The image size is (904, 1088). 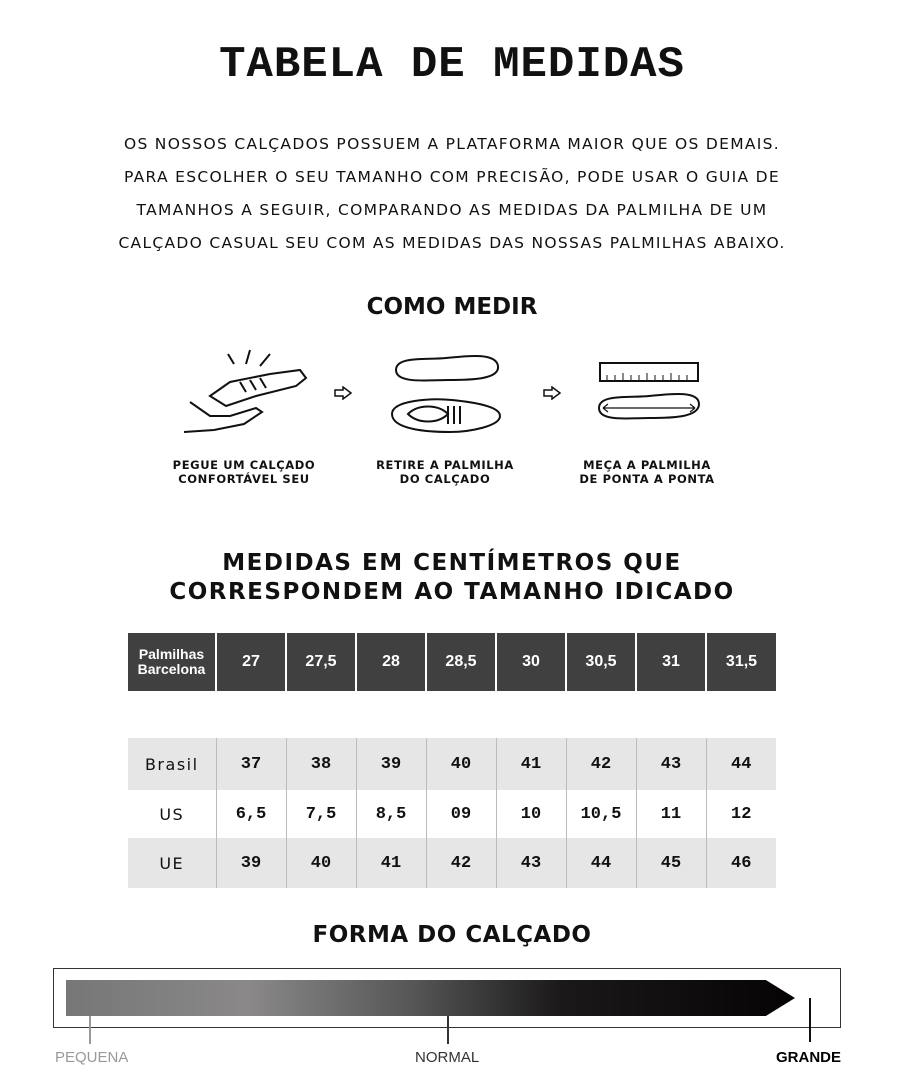 What do you see at coordinates (452, 65) in the screenshot?
I see `page-title: TABELA DE MEDIDAS` at bounding box center [452, 65].